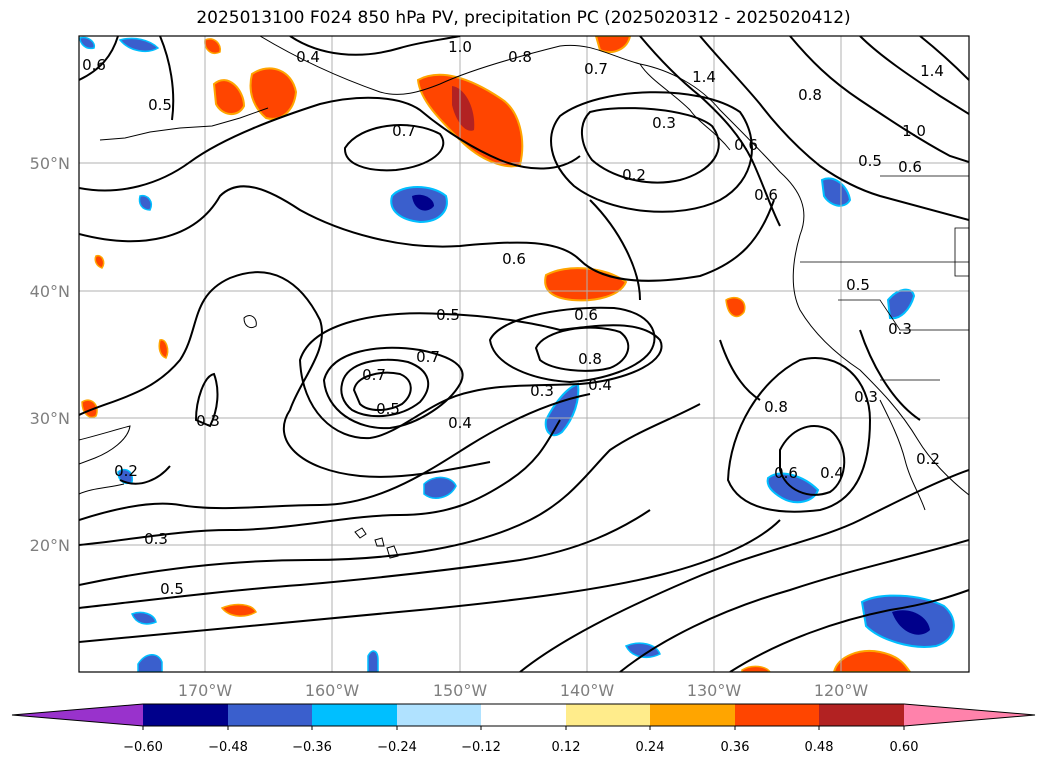 The image size is (1047, 765). What do you see at coordinates (819, 747) in the screenshot?
I see `colorbar-tick: 0.48` at bounding box center [819, 747].